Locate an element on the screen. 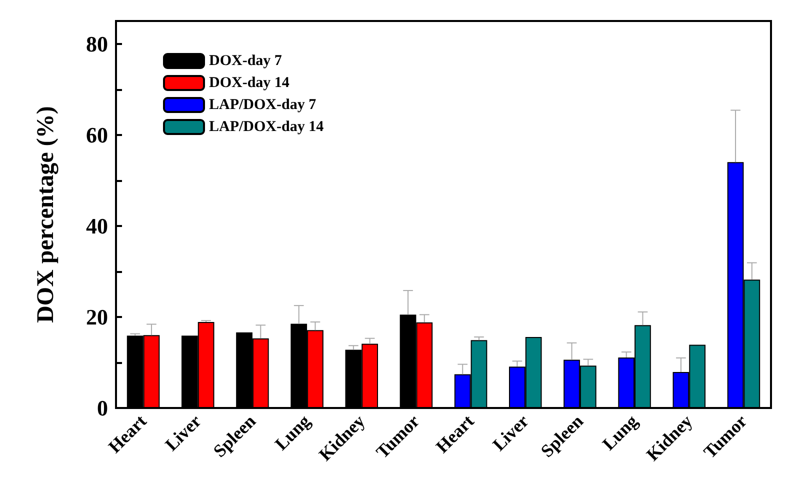 The width and height of the screenshot is (793, 500). legend-label: LAP/DOX-day 14 is located at coordinates (266, 127).